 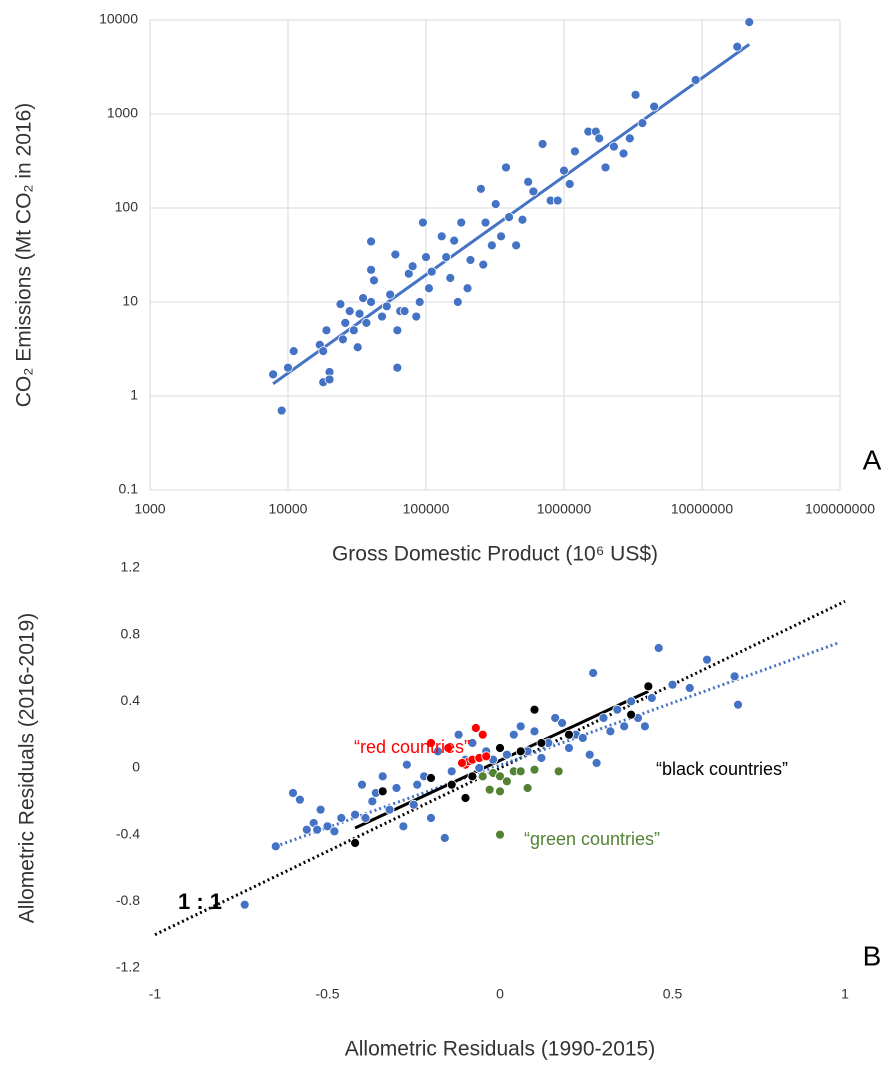 I want to click on x-tick-label: 1000000, so click(x=564, y=509).